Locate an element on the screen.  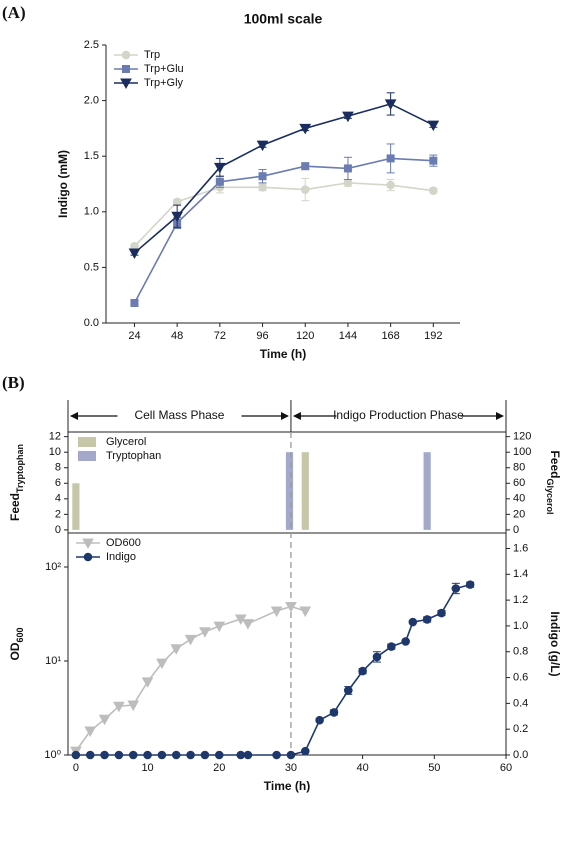
legend-label: Glycerol is located at coordinates (126, 442).